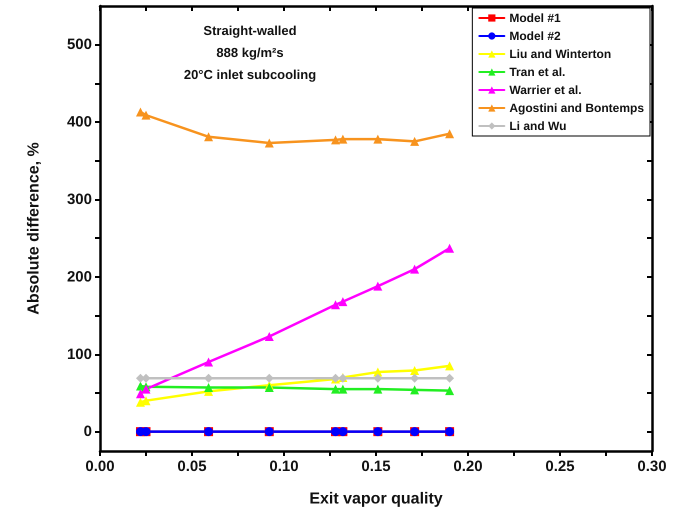 This screenshot has width=685, height=531. Describe the element at coordinates (250, 74) in the screenshot. I see `annotation: 20°C inlet subcooling` at that location.